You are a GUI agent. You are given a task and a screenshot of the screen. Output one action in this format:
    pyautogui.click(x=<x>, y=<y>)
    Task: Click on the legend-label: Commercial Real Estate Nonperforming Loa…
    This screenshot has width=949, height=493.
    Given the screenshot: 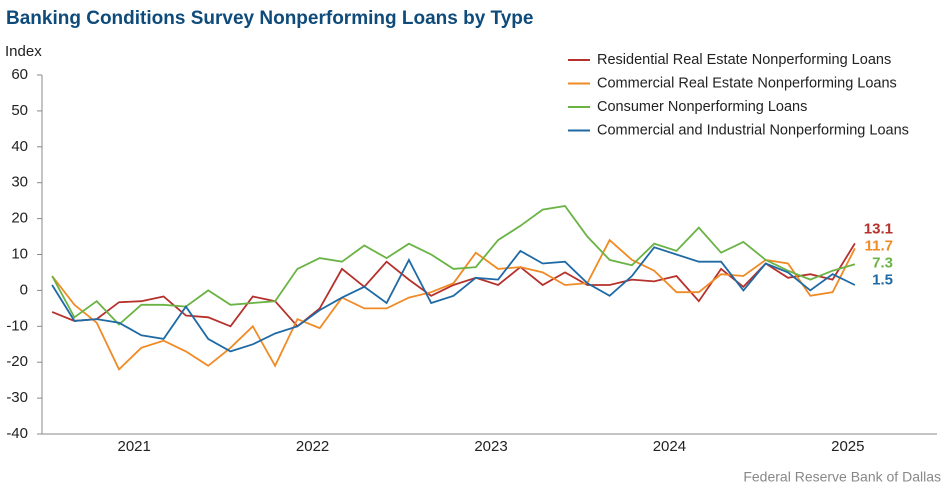 What is the action you would take?
    pyautogui.click(x=747, y=83)
    